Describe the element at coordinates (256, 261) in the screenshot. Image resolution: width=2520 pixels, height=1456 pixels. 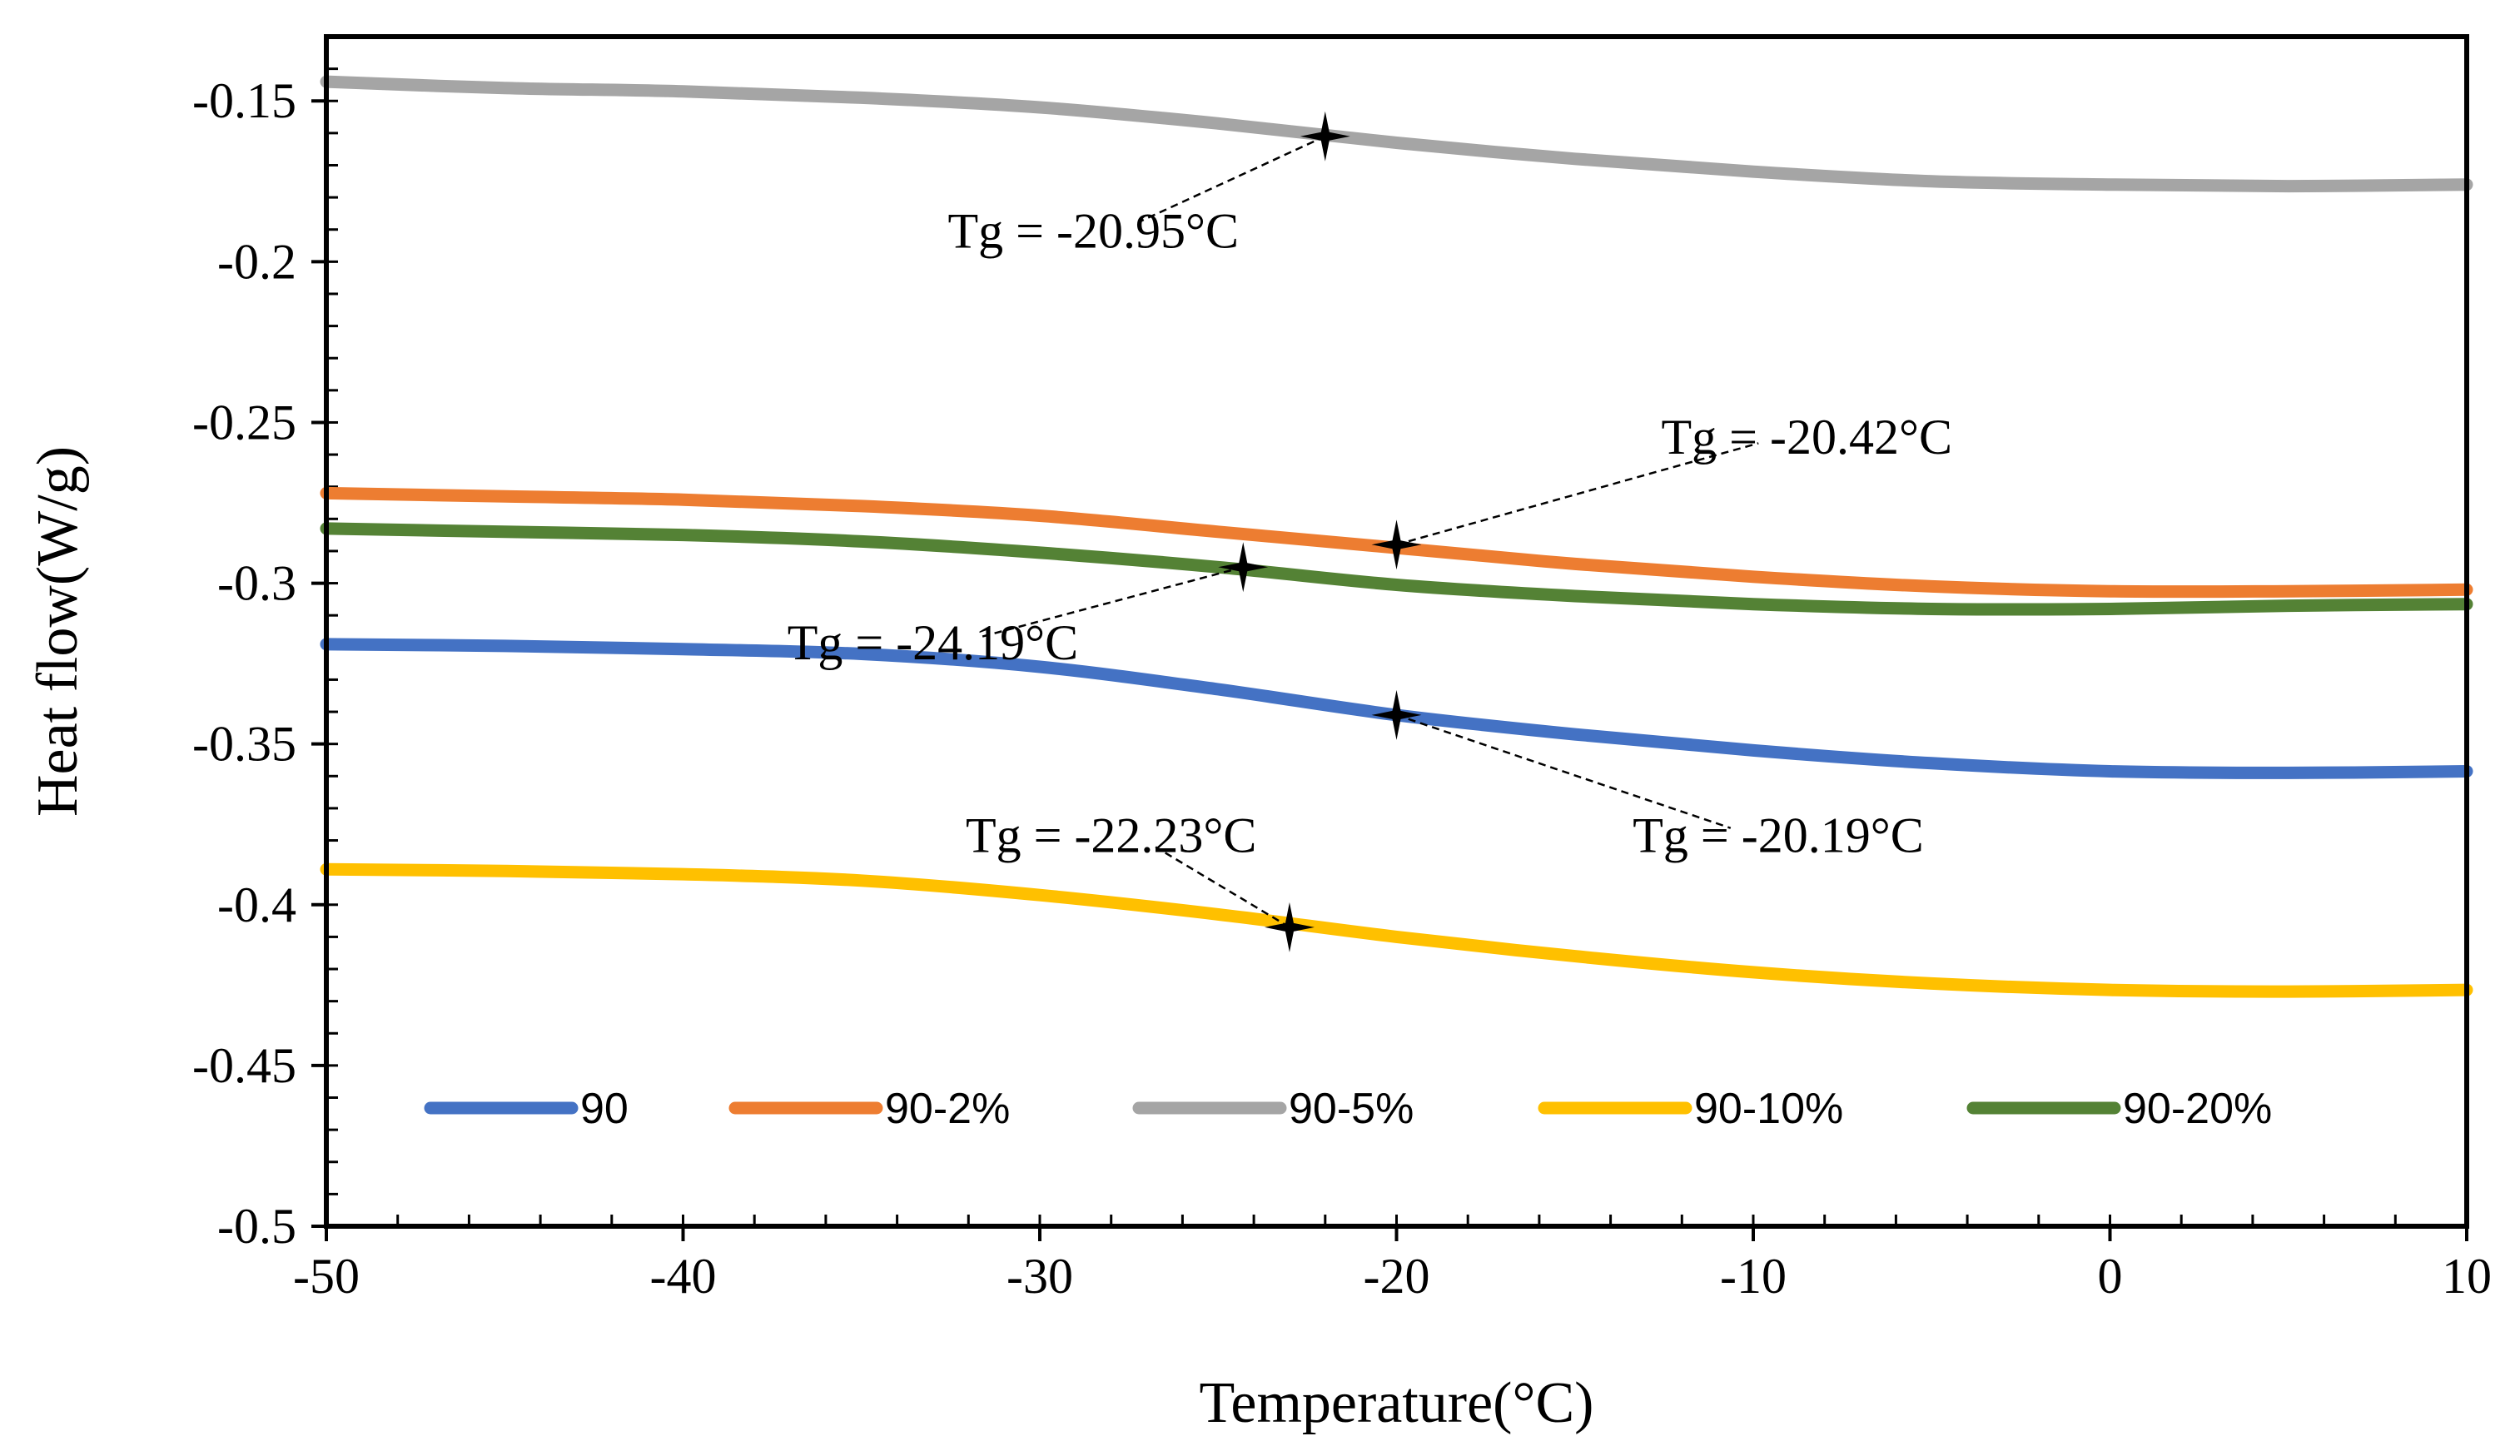
I see `y-tick-label: -0.2` at that location.